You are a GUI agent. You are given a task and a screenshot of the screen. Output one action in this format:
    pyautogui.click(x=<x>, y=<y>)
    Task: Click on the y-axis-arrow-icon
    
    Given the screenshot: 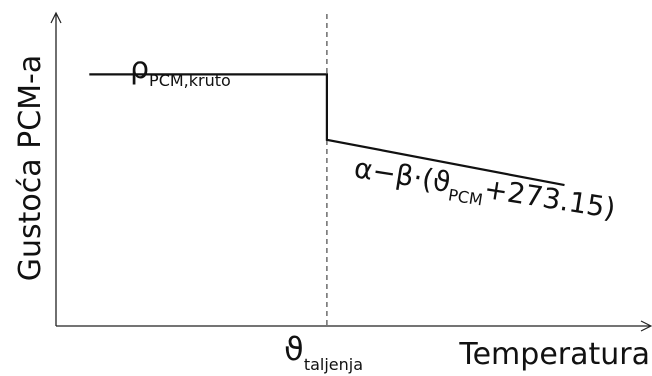 What is the action you would take?
    pyautogui.click(x=56, y=17)
    